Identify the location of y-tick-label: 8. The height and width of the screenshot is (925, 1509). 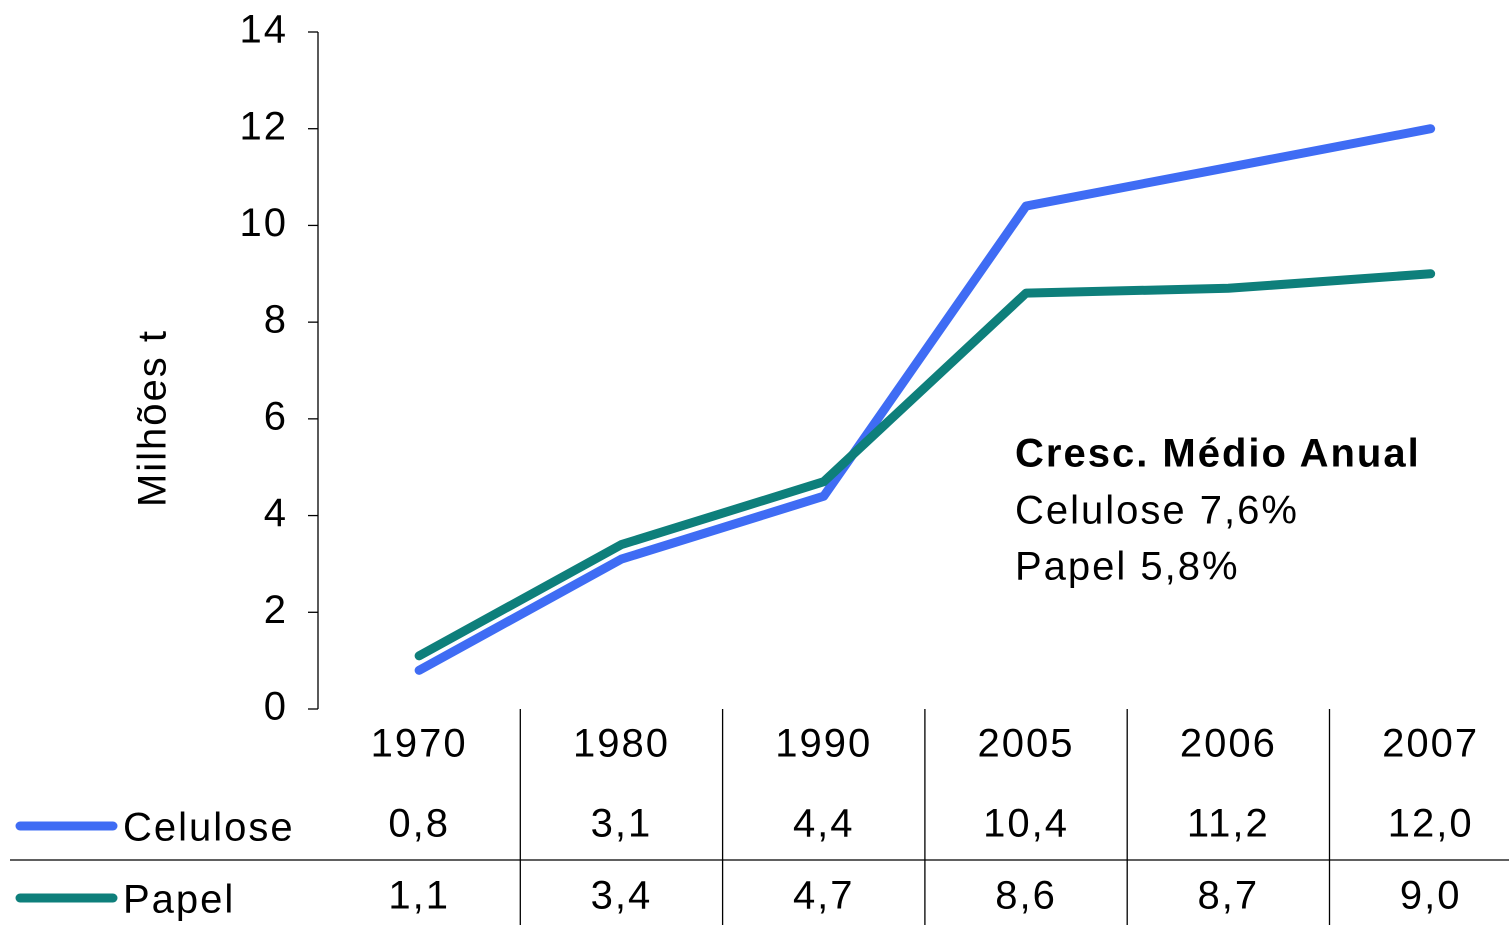
(276, 320).